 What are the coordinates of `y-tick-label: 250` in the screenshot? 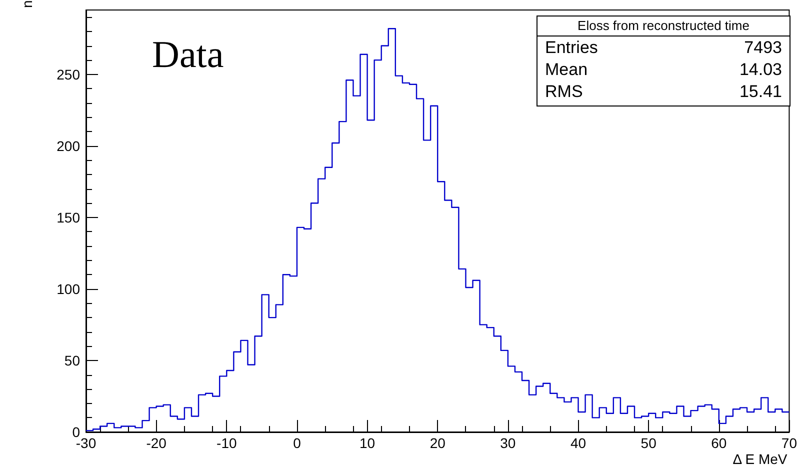 It's located at (68, 74).